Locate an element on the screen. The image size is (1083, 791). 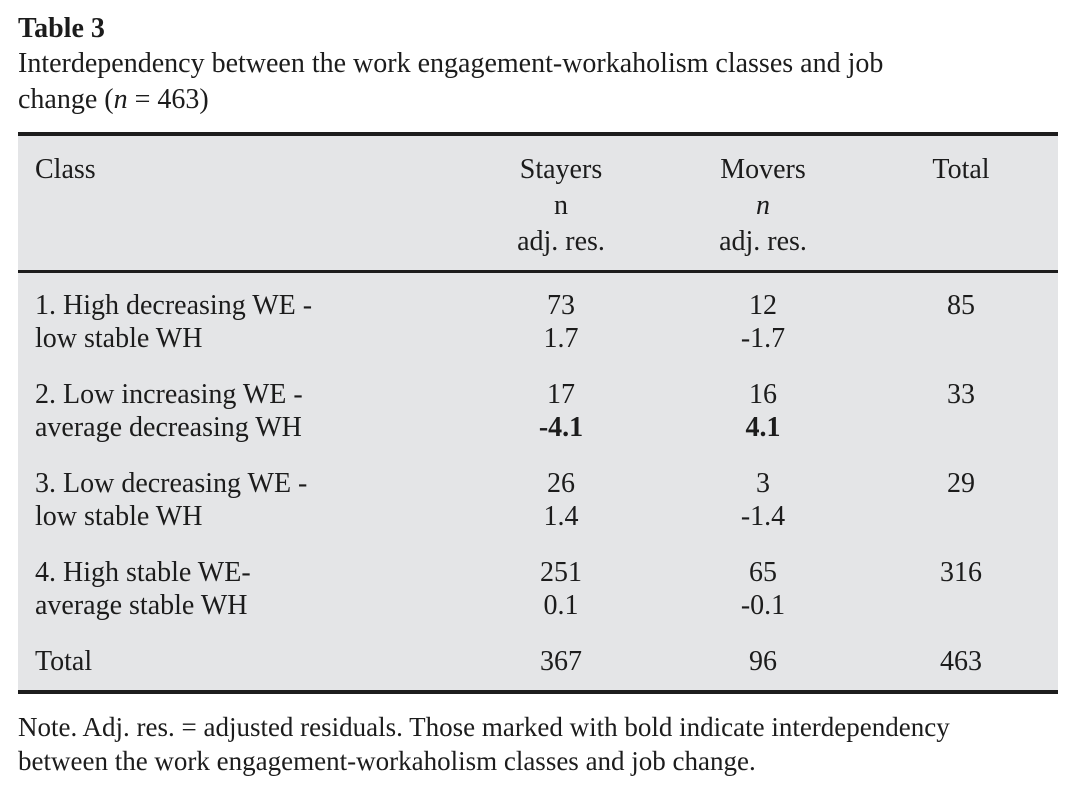
table-total-row: Total 367 96 463 is located at coordinates (538, 667).